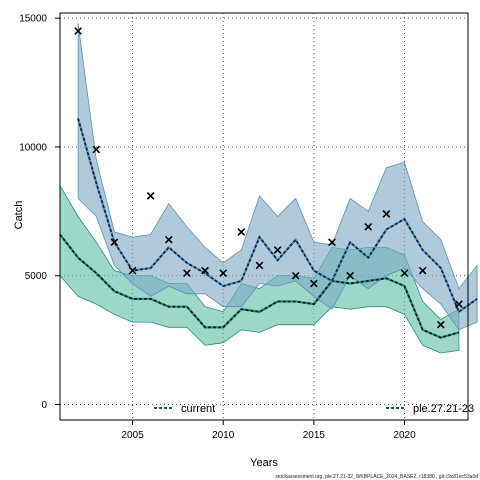 The image size is (480, 480). I want to click on observed-point-2006, so click(150, 196).